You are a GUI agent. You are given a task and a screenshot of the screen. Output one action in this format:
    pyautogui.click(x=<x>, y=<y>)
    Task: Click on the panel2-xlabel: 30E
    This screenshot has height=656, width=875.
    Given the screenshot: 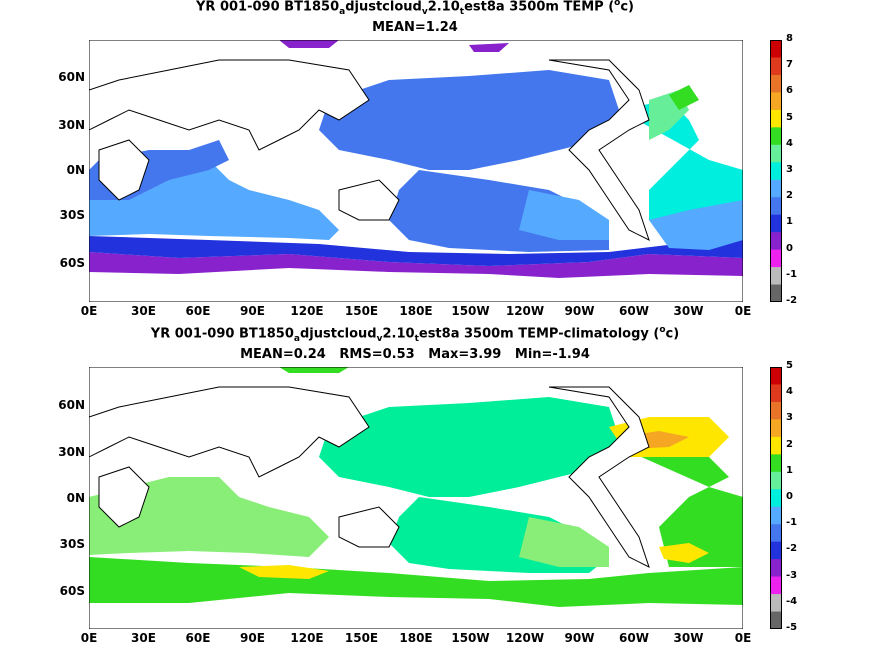 What is the action you would take?
    pyautogui.click(x=143, y=638)
    